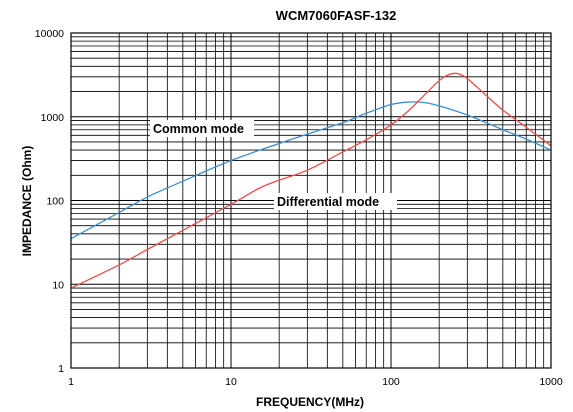  What do you see at coordinates (61, 369) in the screenshot?
I see `y-tick-label: 1` at bounding box center [61, 369].